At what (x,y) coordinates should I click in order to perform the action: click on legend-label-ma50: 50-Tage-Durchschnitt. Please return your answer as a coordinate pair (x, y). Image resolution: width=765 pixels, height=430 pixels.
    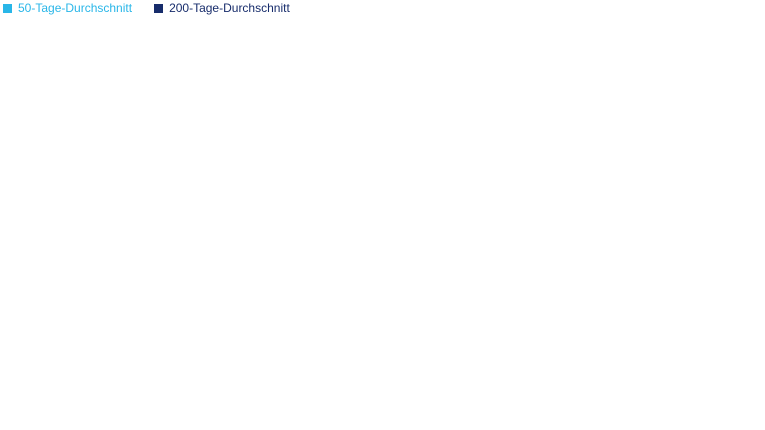
    Looking at the image, I should click on (75, 8).